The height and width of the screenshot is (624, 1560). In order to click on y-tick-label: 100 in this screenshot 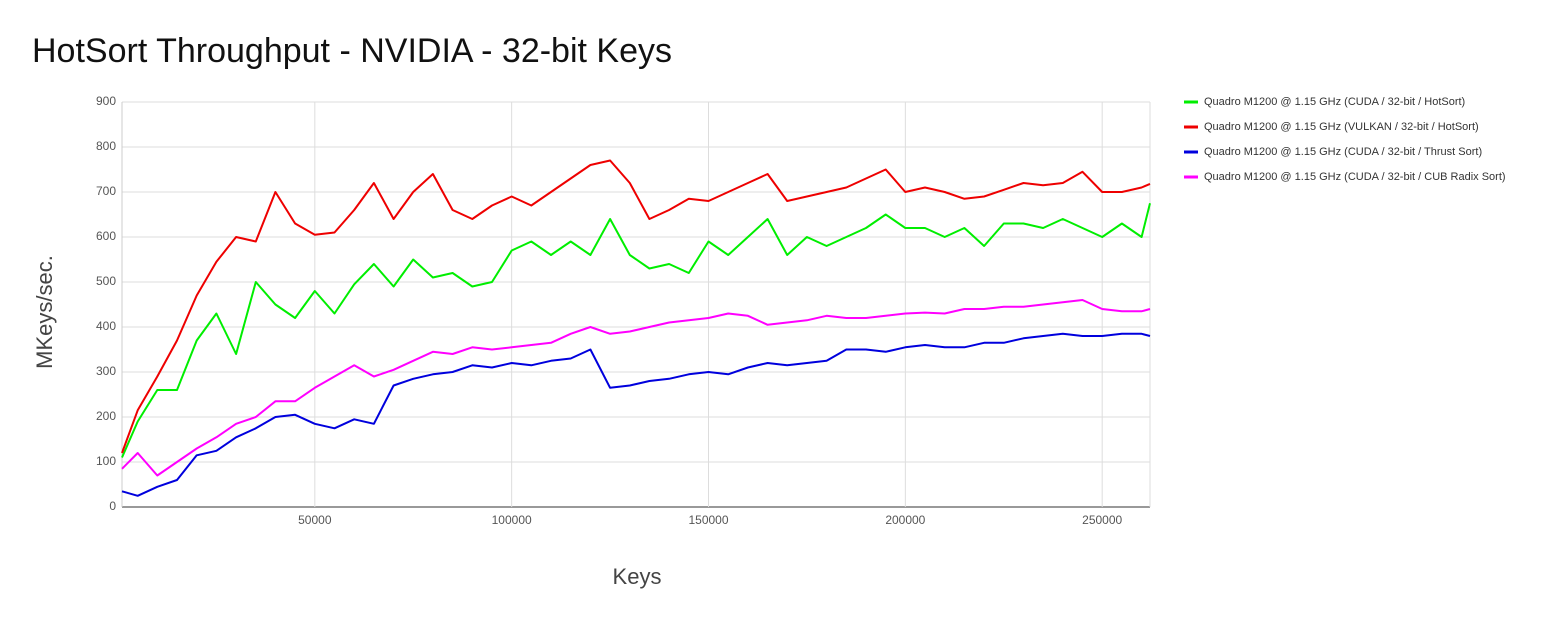, I will do `click(106, 461)`.